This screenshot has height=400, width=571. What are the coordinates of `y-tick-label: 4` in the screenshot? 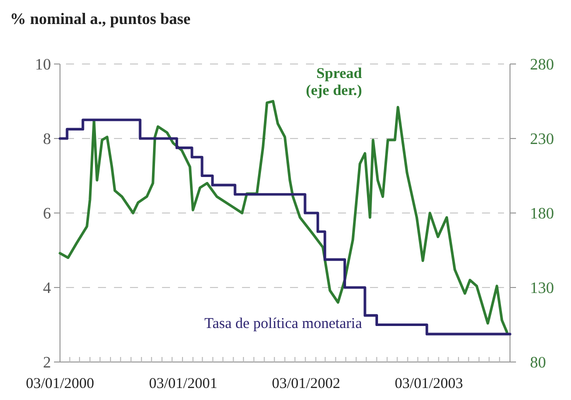 It's located at (47, 289).